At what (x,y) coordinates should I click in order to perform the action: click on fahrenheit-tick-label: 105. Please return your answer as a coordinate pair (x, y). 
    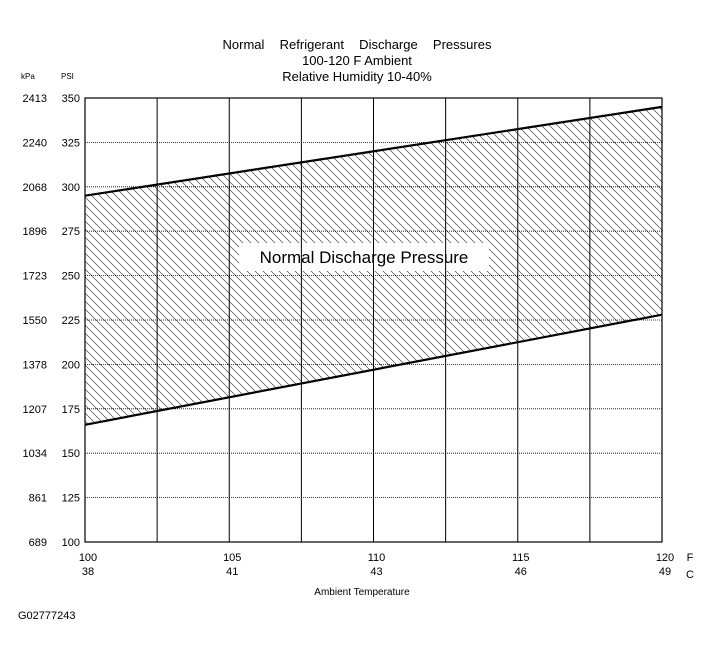
    Looking at the image, I should click on (232, 558).